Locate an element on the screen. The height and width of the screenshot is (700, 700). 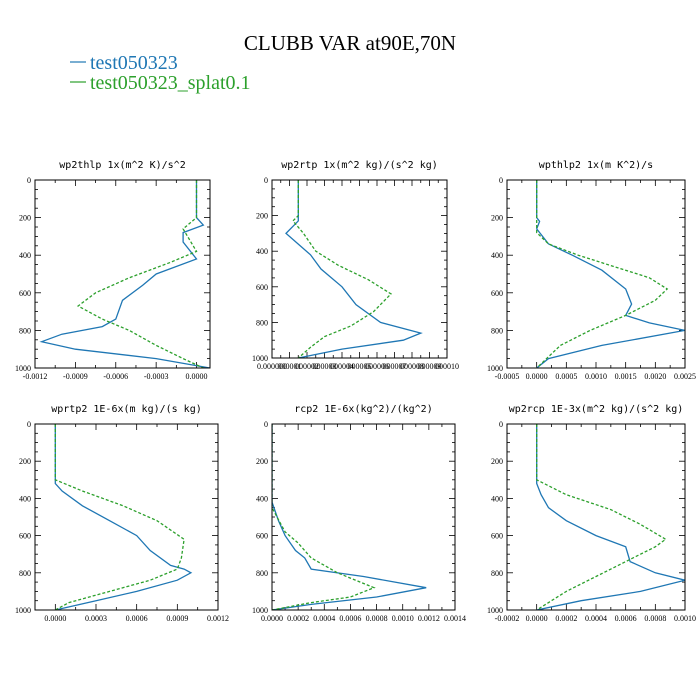
x-tick-label: 0.0015 is located at coordinates (626, 376).